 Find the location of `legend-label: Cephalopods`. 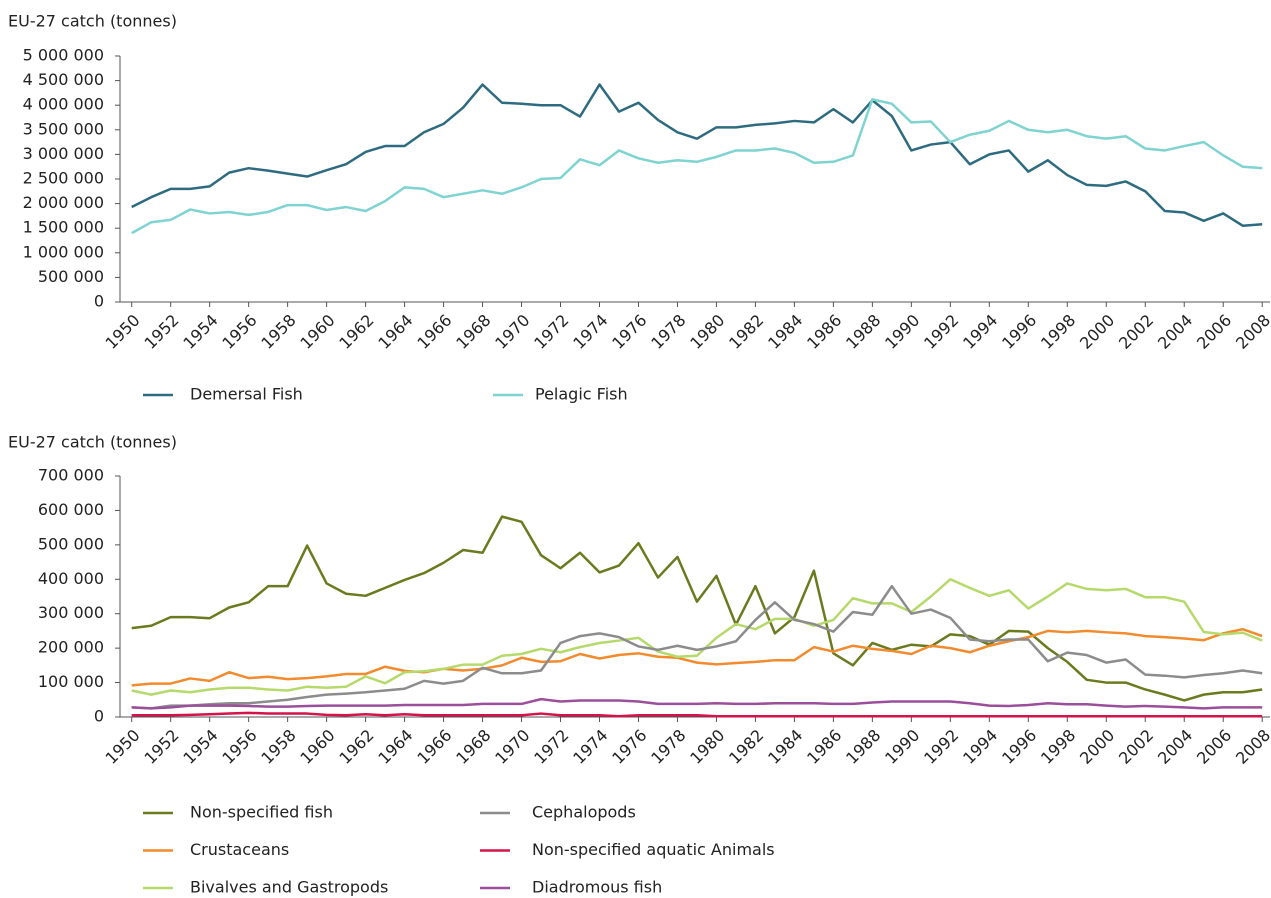

legend-label: Cephalopods is located at coordinates (584, 812).